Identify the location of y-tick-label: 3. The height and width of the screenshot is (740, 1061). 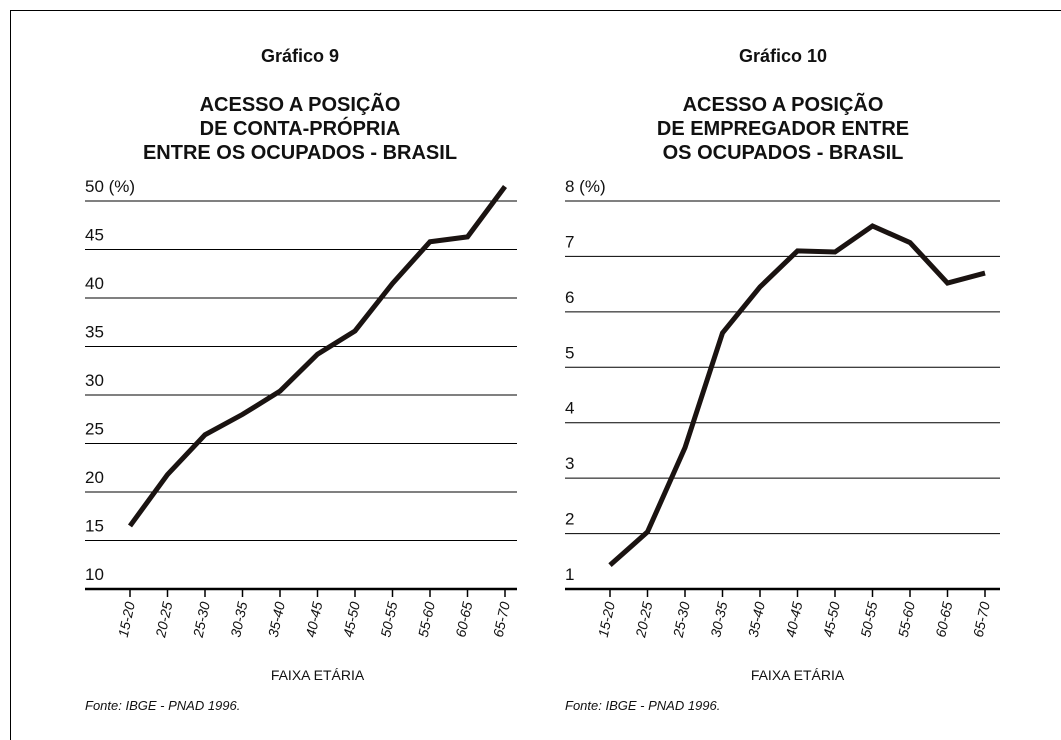
(569, 463).